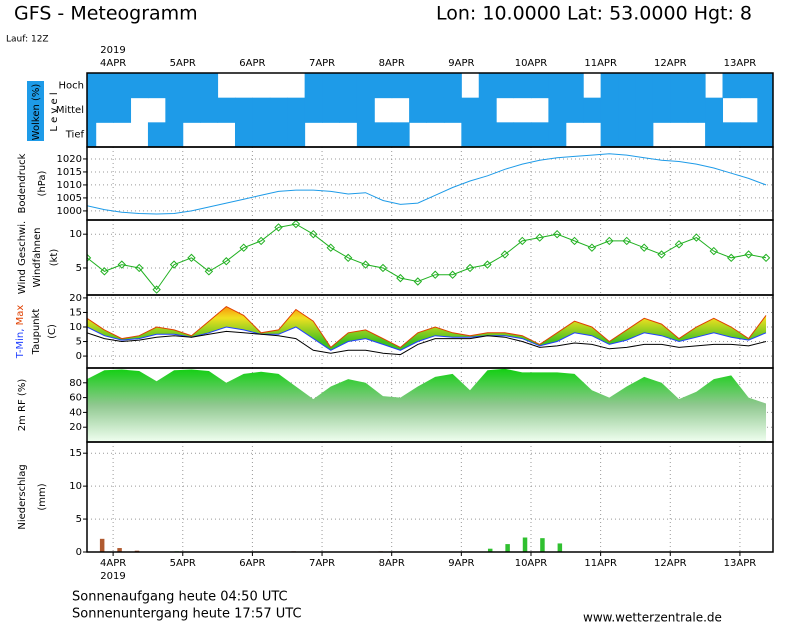  What do you see at coordinates (652, 618) in the screenshot?
I see `url: www.wetterzentrale.de` at bounding box center [652, 618].